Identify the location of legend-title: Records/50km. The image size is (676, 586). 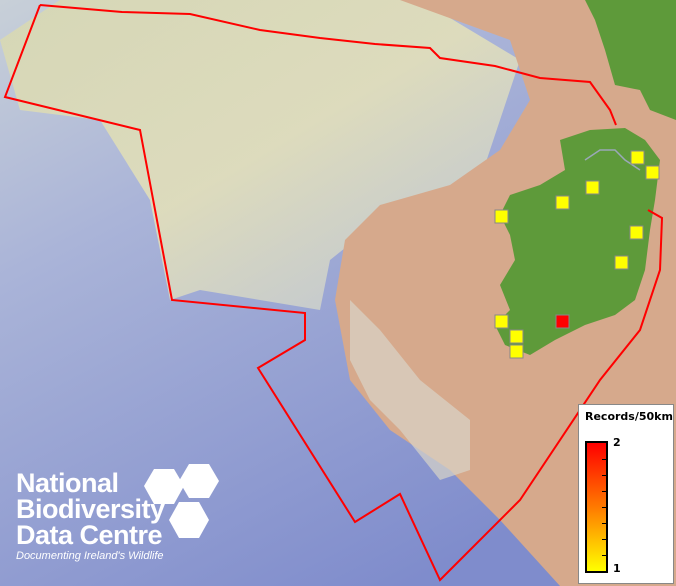
(629, 416).